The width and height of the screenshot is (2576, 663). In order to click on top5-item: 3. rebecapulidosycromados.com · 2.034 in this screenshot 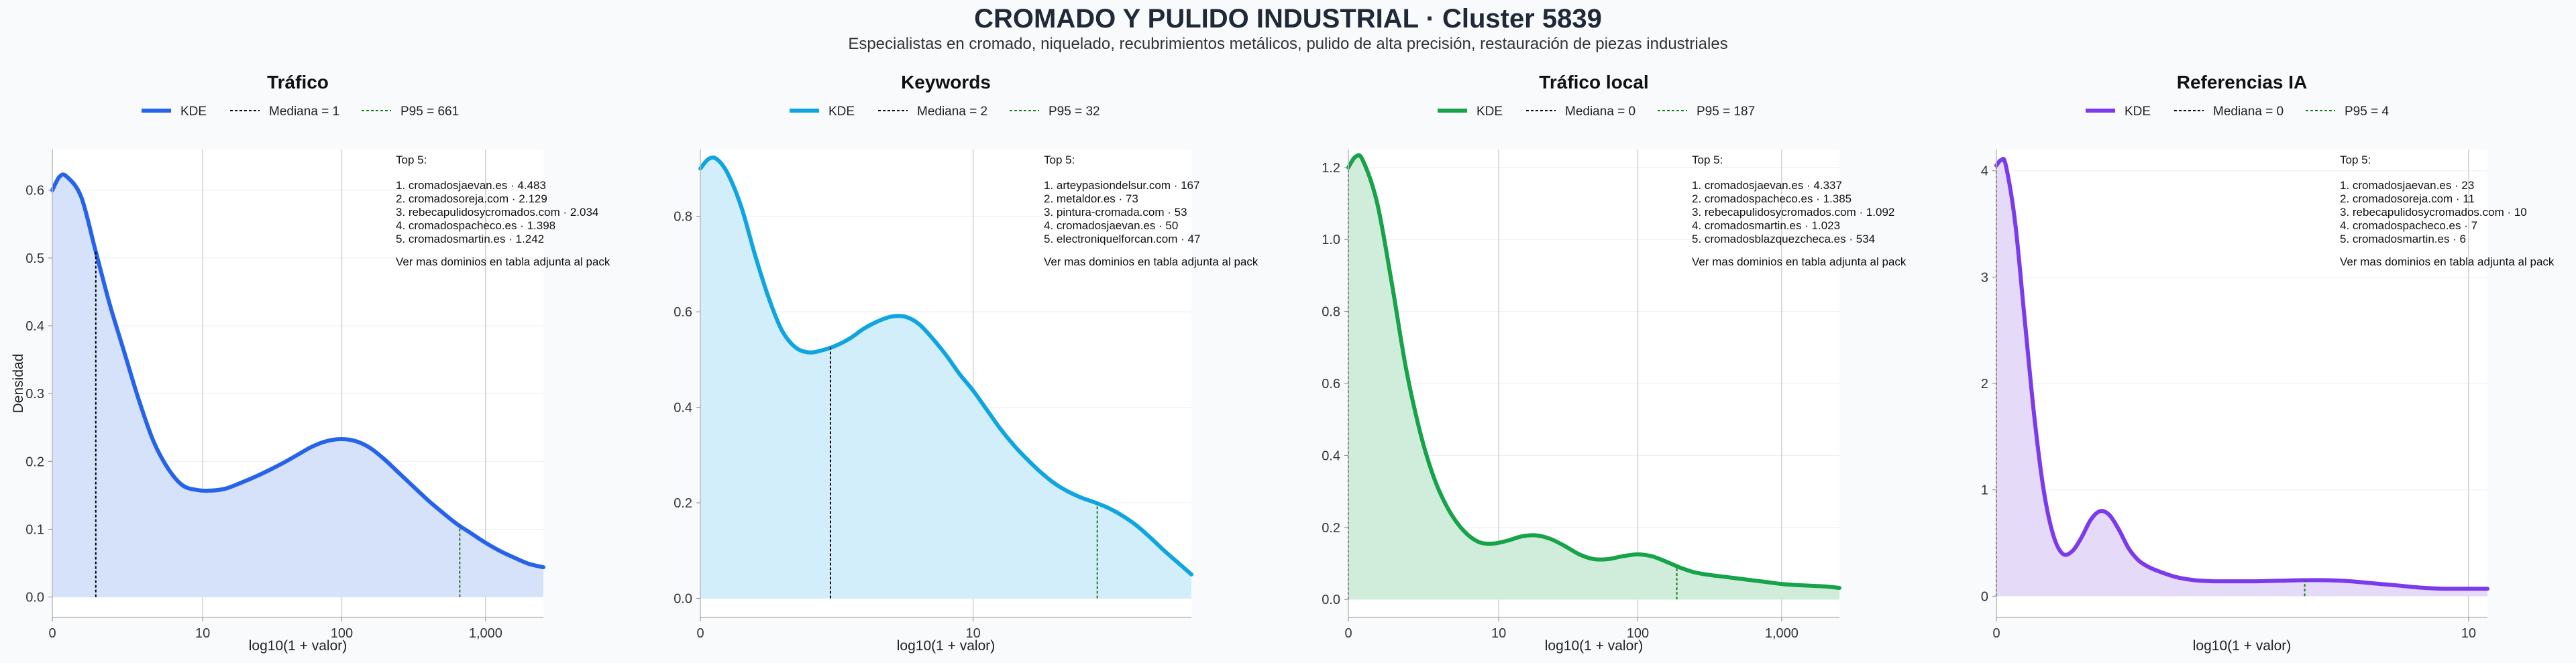, I will do `click(497, 213)`.